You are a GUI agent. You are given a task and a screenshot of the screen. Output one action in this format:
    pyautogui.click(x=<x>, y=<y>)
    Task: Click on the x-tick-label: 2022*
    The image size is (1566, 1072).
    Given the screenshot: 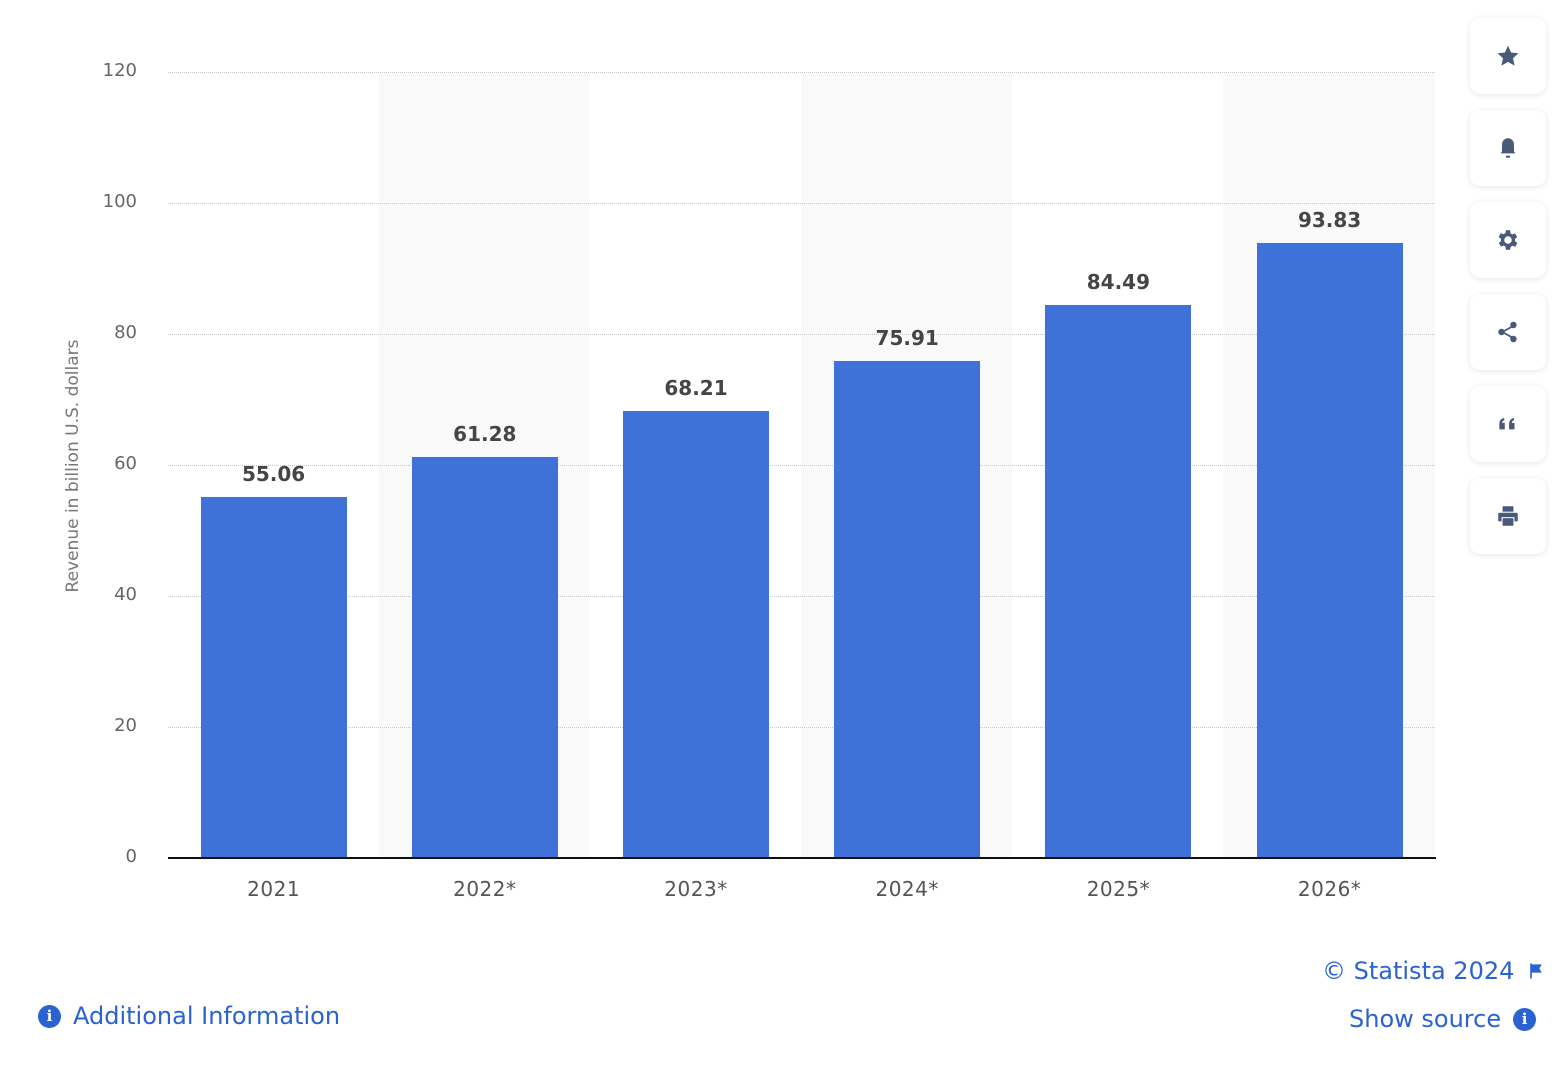 What is the action you would take?
    pyautogui.click(x=485, y=889)
    